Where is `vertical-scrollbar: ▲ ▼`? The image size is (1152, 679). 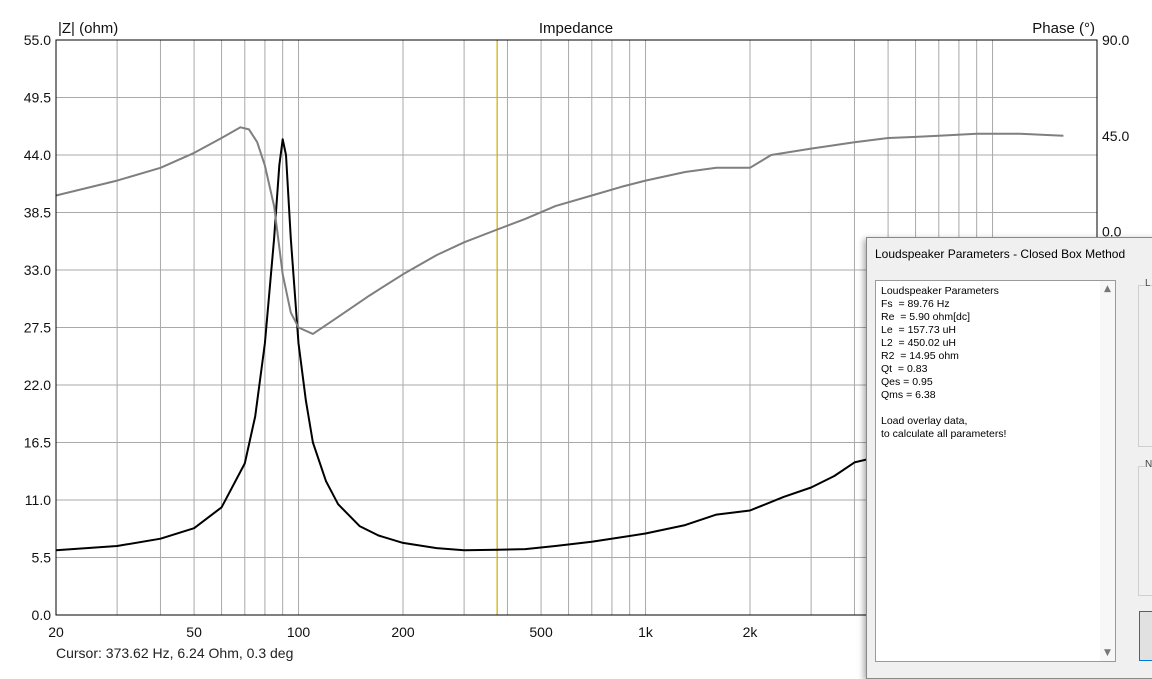
vertical-scrollbar: ▲ ▼ is located at coordinates (1107, 471).